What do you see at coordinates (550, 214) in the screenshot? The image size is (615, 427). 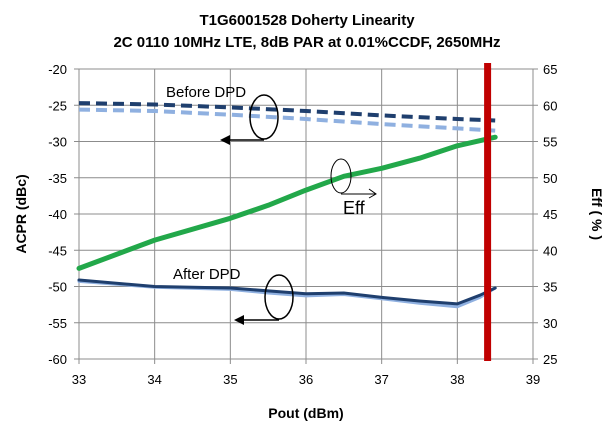 I see `y2-tick-label: 45` at bounding box center [550, 214].